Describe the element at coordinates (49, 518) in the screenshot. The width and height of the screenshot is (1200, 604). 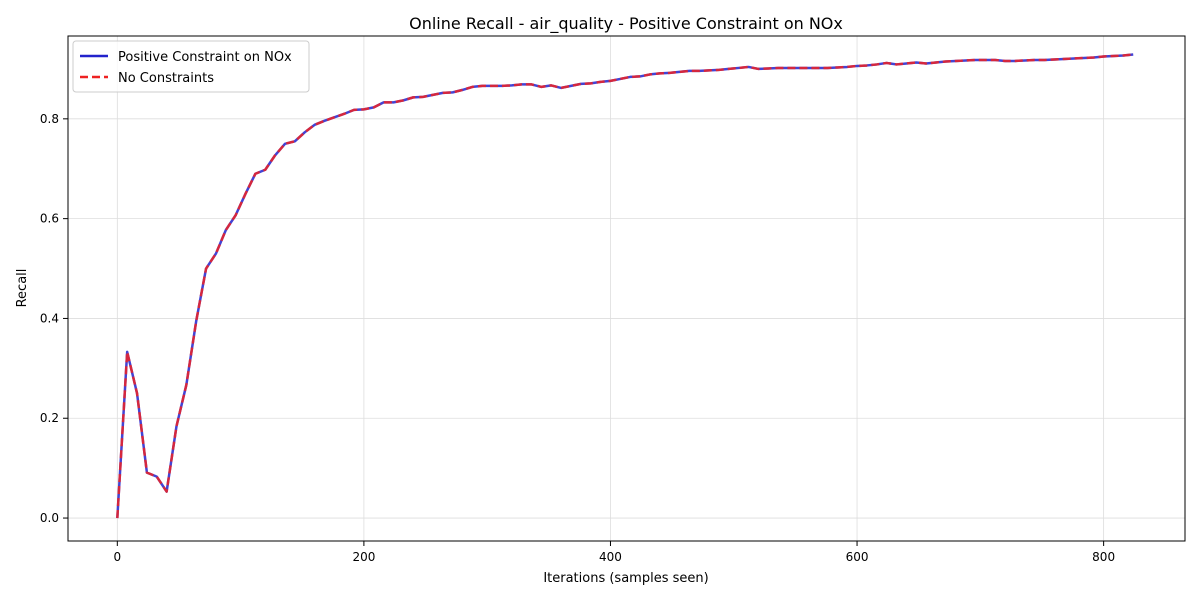
I see `y-tick-label: 0.0` at that location.